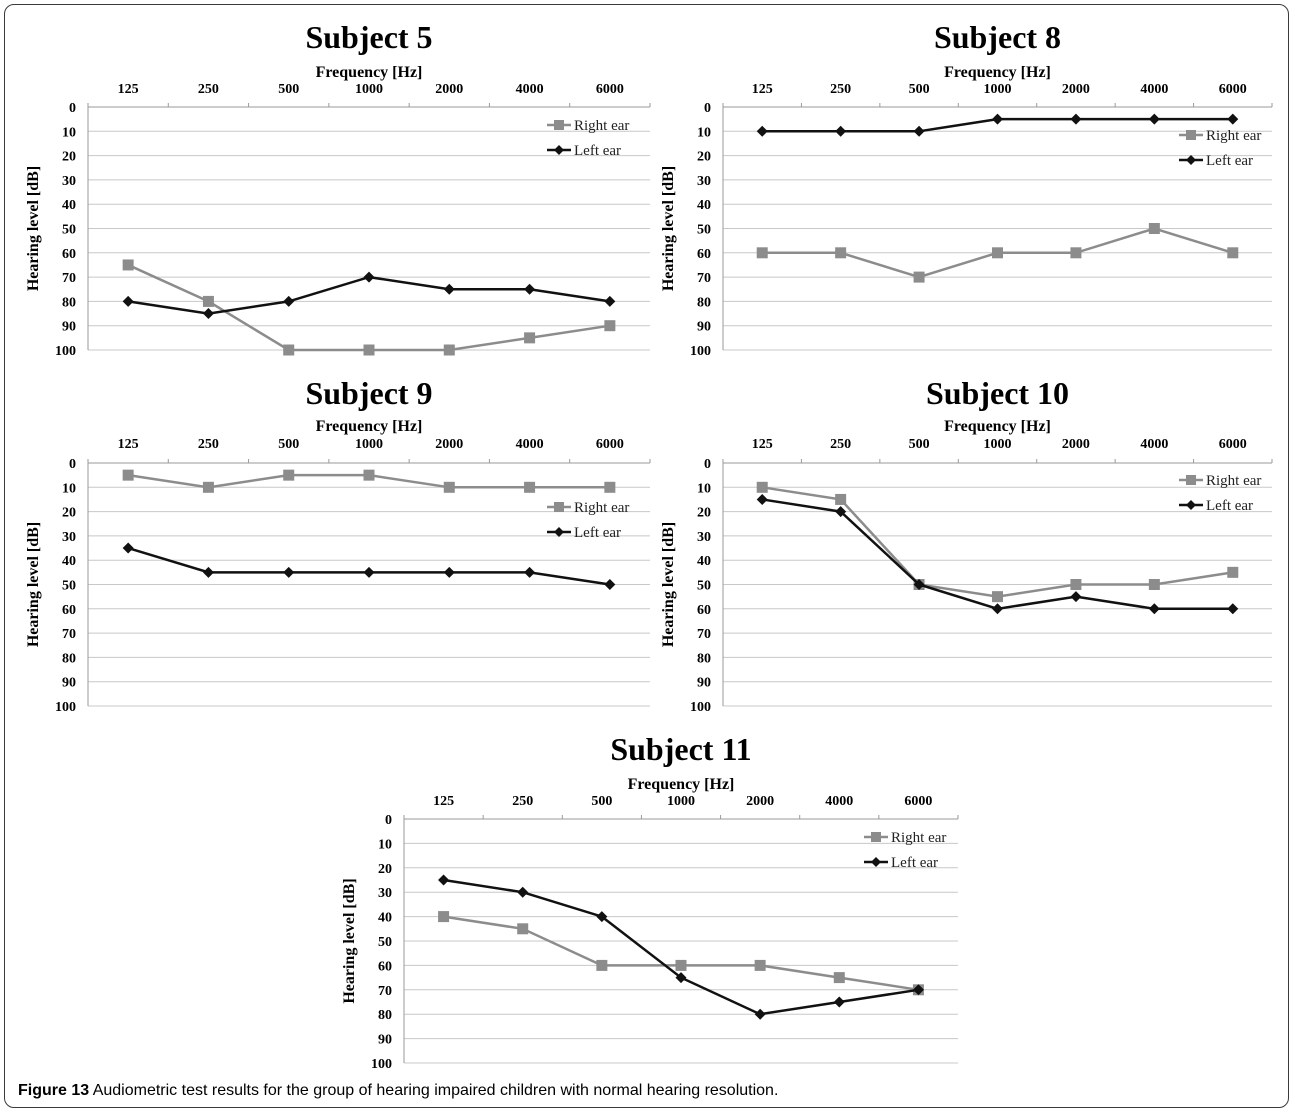 The width and height of the screenshot is (1295, 1113). Describe the element at coordinates (69, 658) in the screenshot. I see `y-tick-label: 80` at that location.